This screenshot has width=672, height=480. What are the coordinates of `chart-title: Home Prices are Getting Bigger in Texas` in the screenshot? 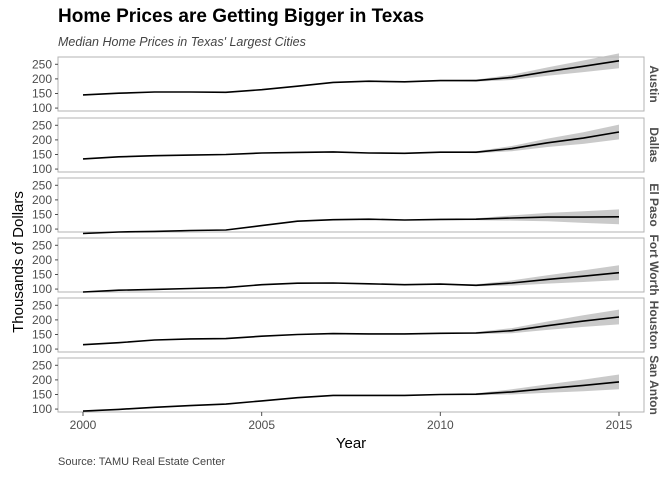 It's located at (241, 16).